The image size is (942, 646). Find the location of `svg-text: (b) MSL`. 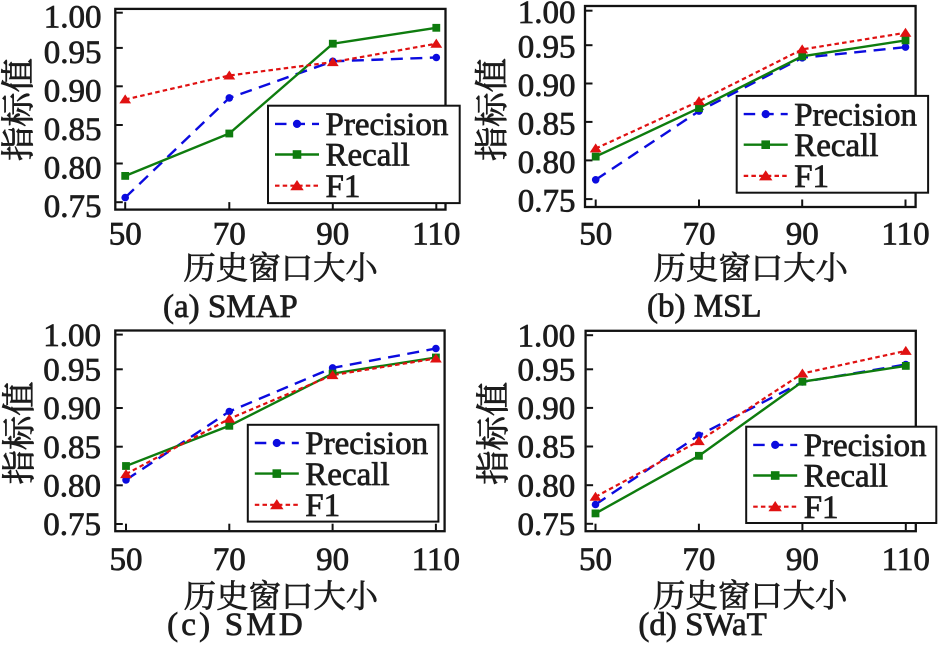

svg-text: (b) MSL is located at coordinates (704, 307).